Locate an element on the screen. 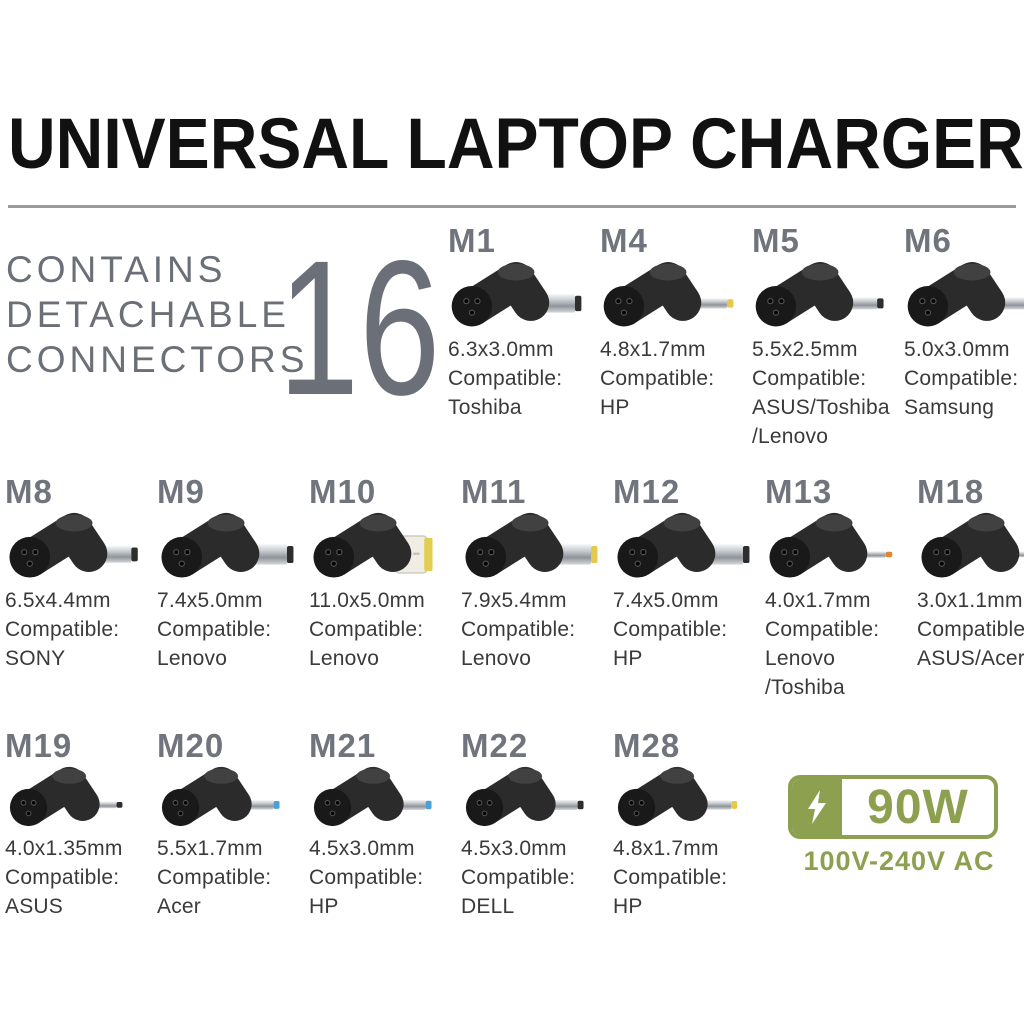 The image size is (1024, 1024). connector-brands: SONY is located at coordinates (81, 658).